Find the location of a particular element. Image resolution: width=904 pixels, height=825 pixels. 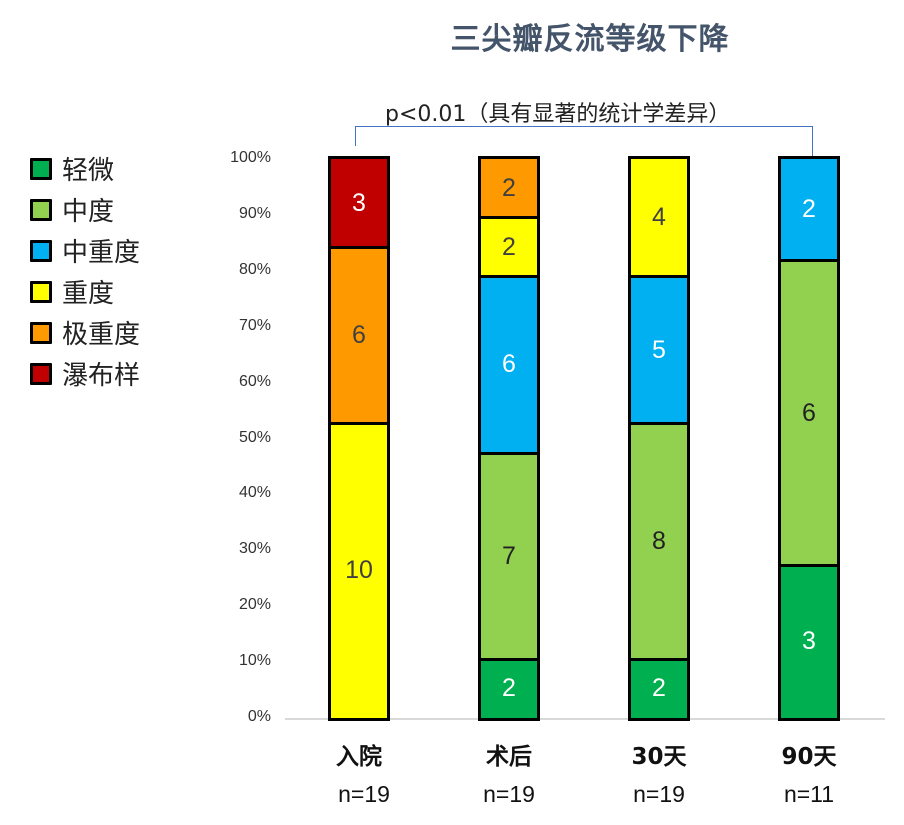

y-tick-label: 10% is located at coordinates (254, 661).